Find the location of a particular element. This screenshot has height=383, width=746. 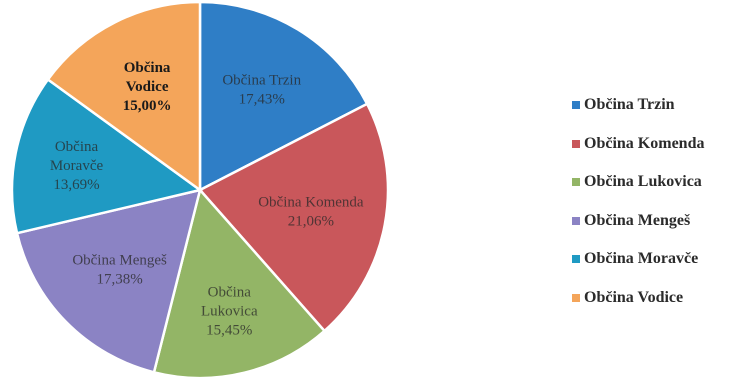

legend-label: Občina Komenda is located at coordinates (644, 143).